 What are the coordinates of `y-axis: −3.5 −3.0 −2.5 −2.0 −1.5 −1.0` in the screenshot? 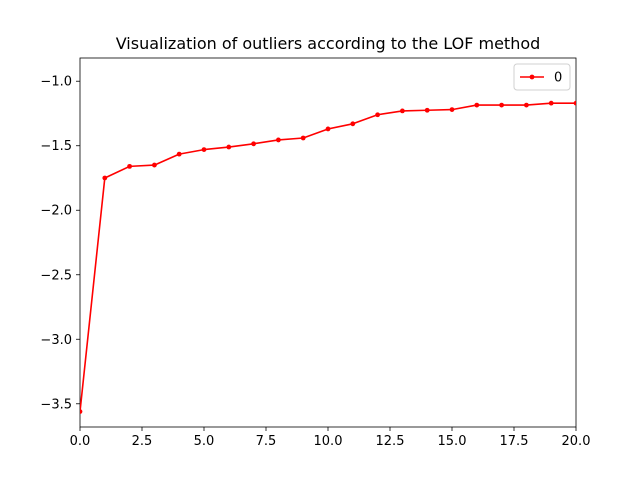 It's located at (60, 243).